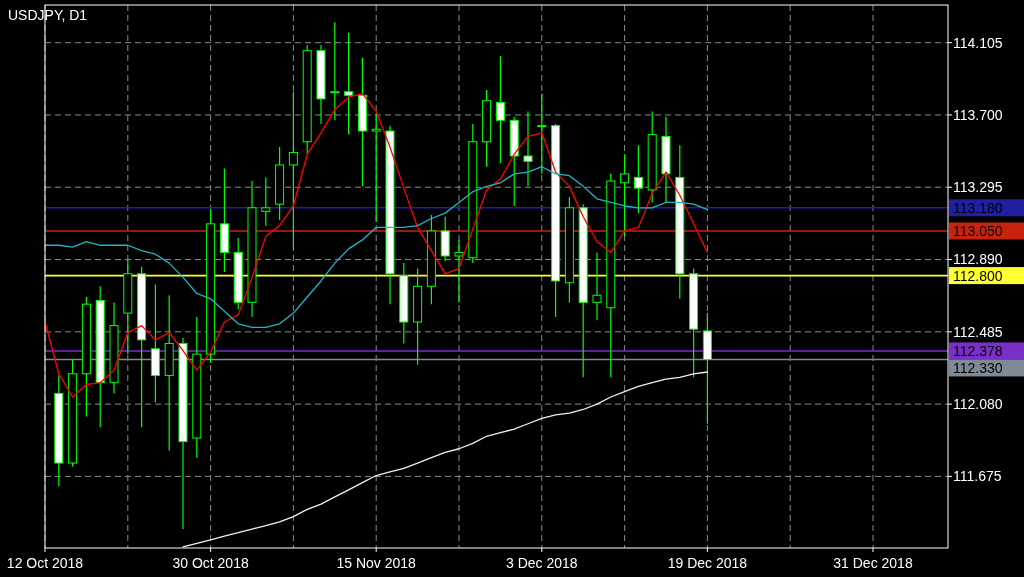 This screenshot has width=1024, height=577. I want to click on y-tick-label: 111.675, so click(977, 476).